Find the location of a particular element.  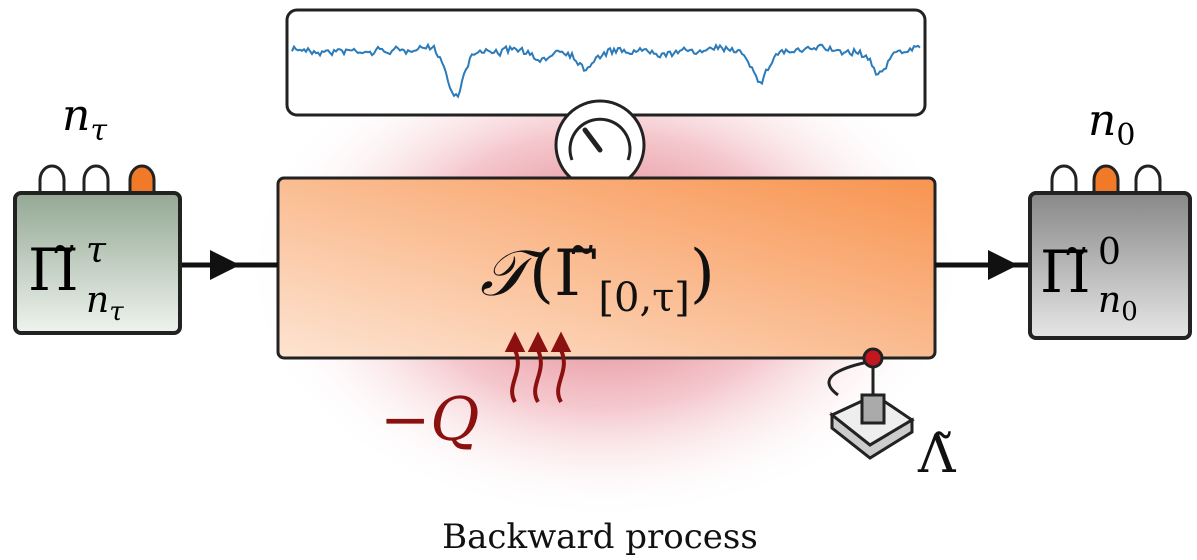

process-close: ) is located at coordinates (702, 274).